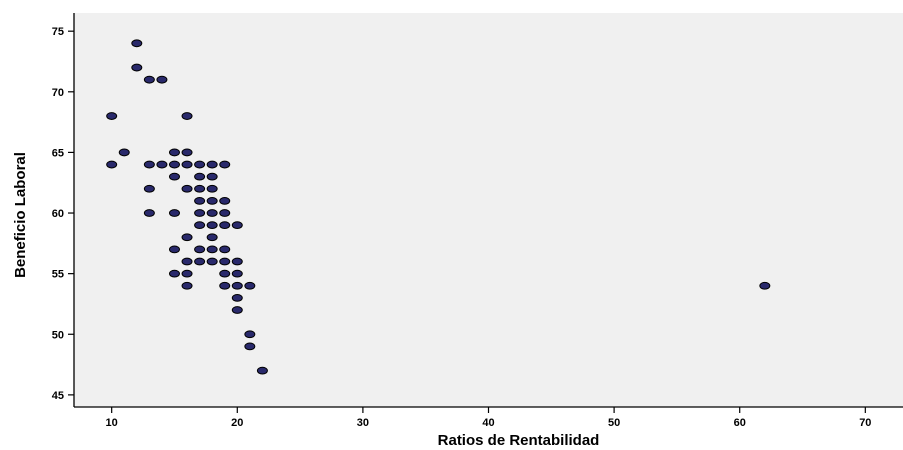 The width and height of the screenshot is (903, 450). I want to click on y-tick-label: 45, so click(58, 396).